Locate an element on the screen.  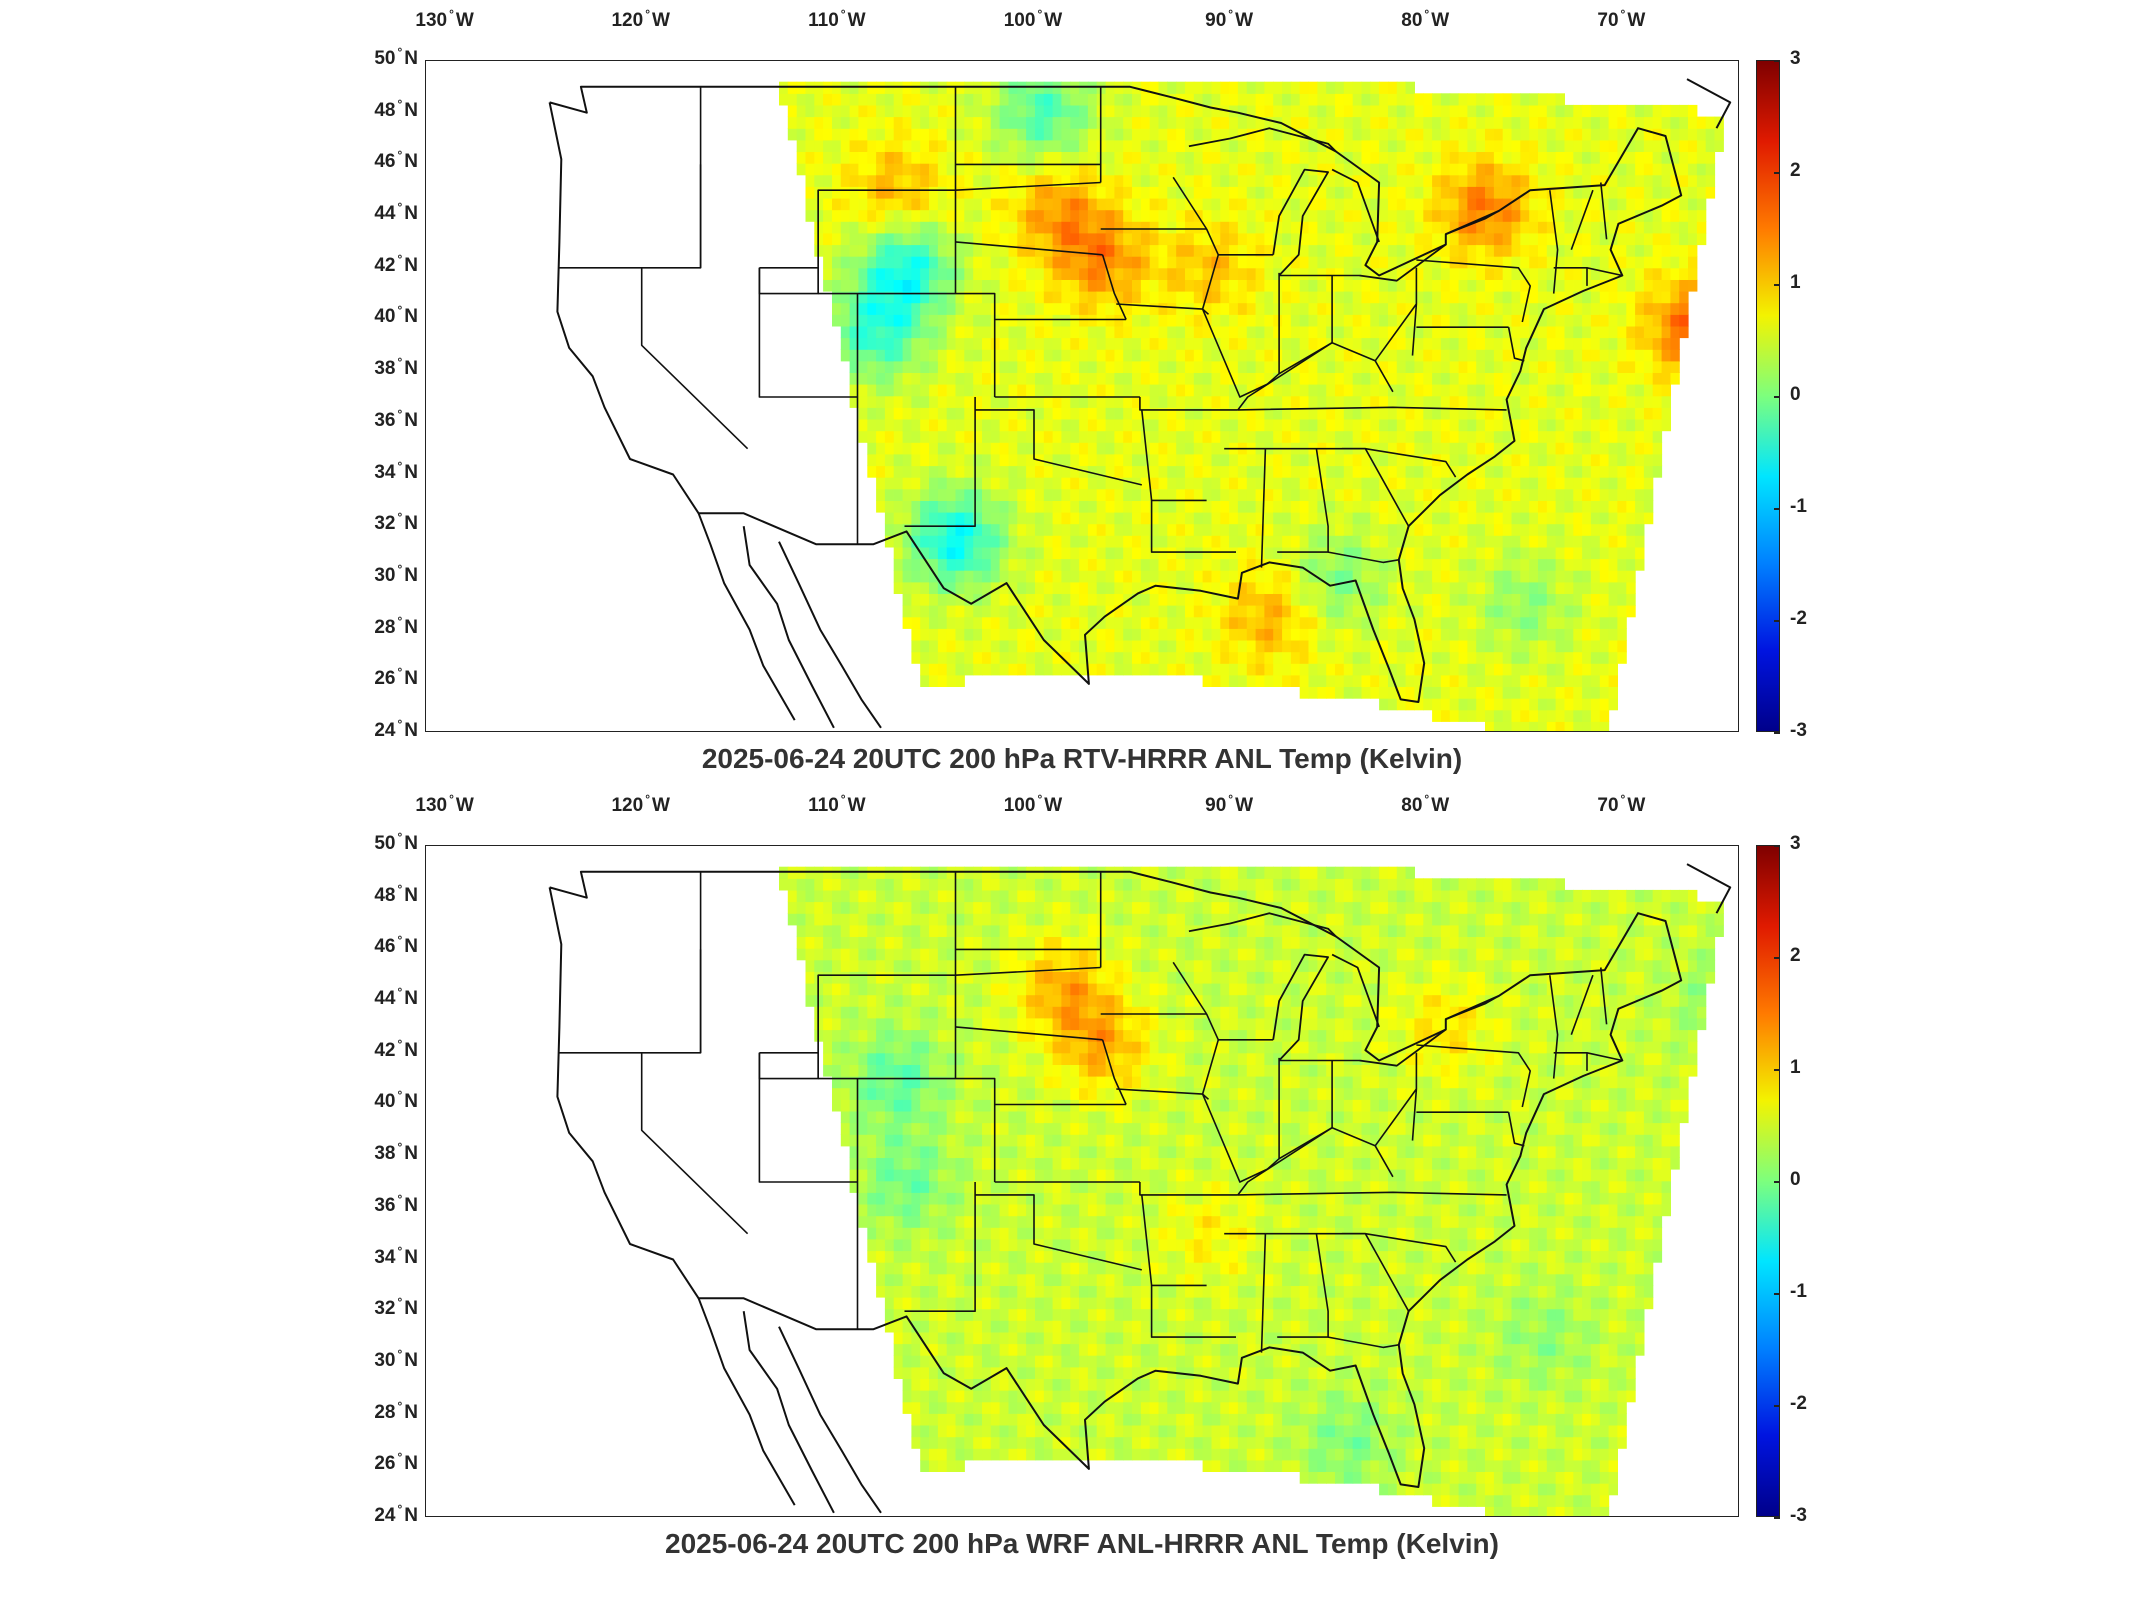
latitude-label: 46 ° N is located at coordinates (396, 945).